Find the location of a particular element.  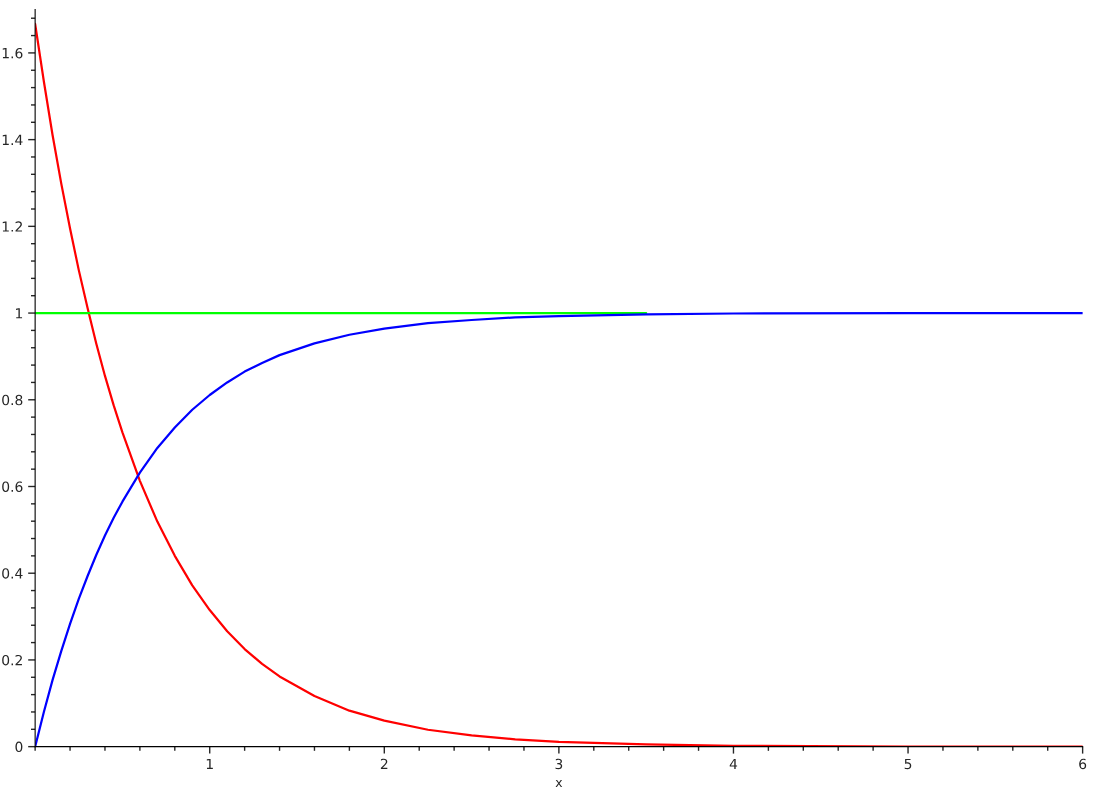

y-tick-label: 0.6 is located at coordinates (12, 486).